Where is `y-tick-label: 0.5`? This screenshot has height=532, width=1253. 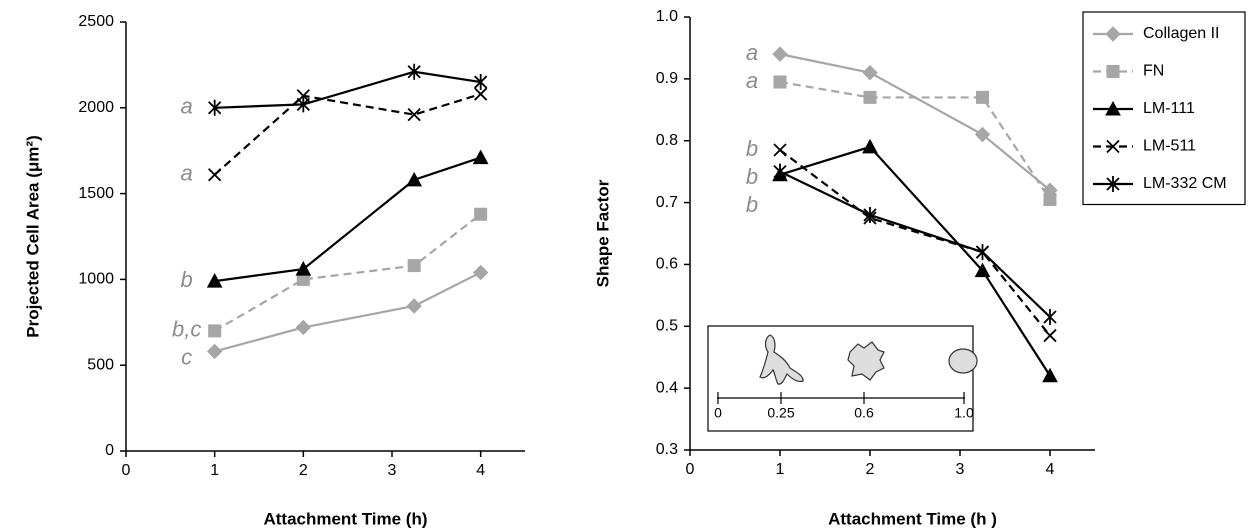
y-tick-label: 0.5 is located at coordinates (667, 326).